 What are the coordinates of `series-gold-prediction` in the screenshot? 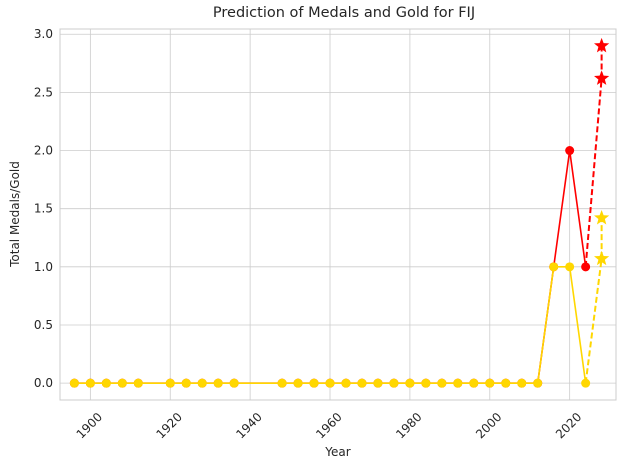 It's located at (597, 296).